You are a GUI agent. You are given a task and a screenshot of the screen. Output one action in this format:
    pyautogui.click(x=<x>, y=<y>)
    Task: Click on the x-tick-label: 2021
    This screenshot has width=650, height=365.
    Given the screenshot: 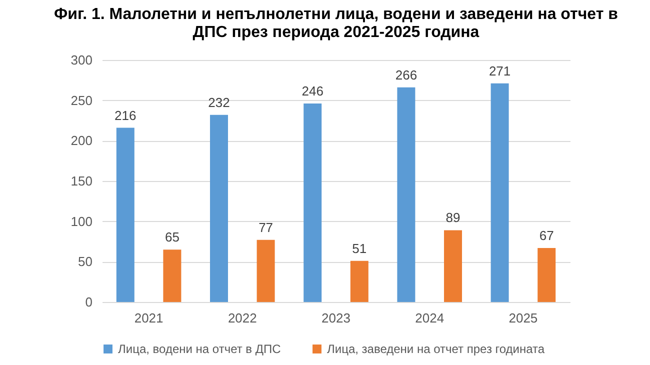 What is the action you would take?
    pyautogui.click(x=149, y=318)
    